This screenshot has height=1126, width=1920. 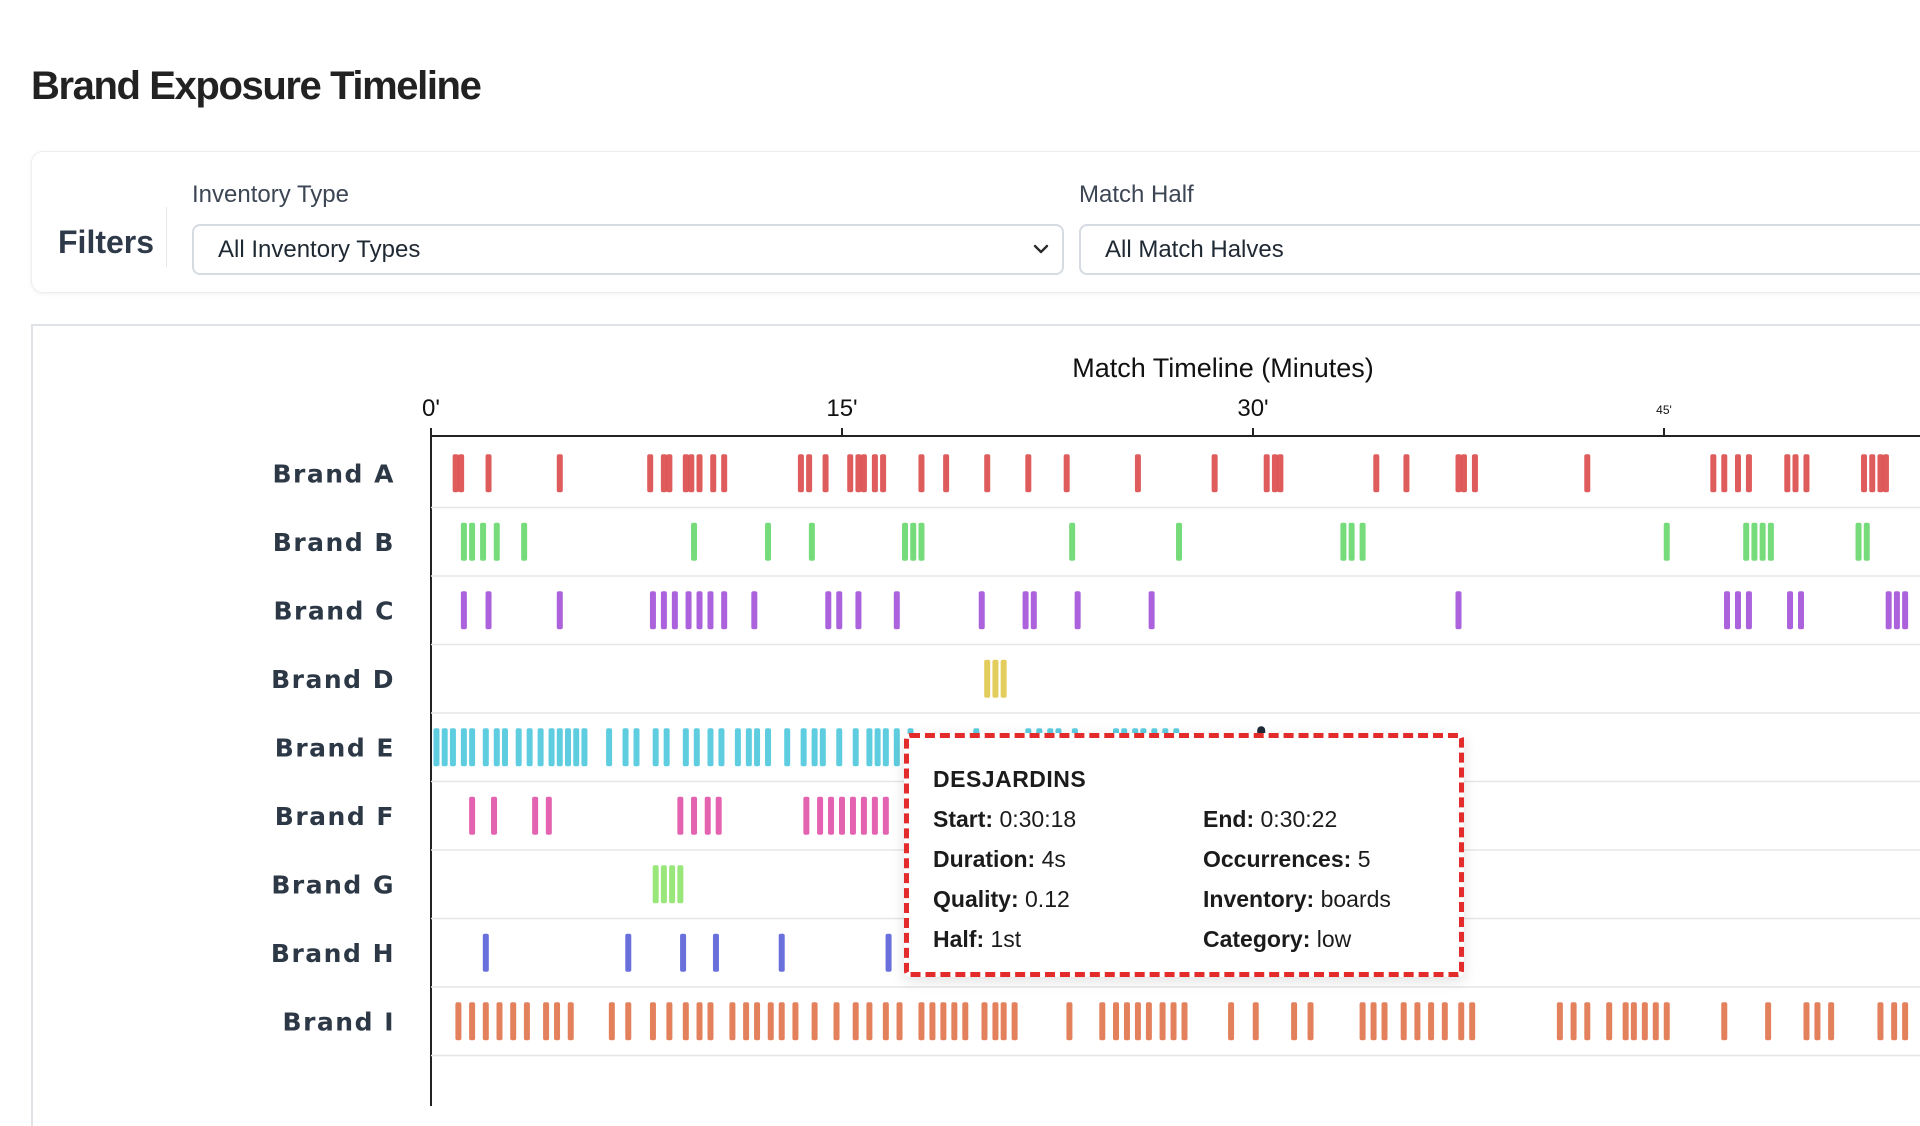 What do you see at coordinates (1041, 249) in the screenshot?
I see `chevron-down-icon` at bounding box center [1041, 249].